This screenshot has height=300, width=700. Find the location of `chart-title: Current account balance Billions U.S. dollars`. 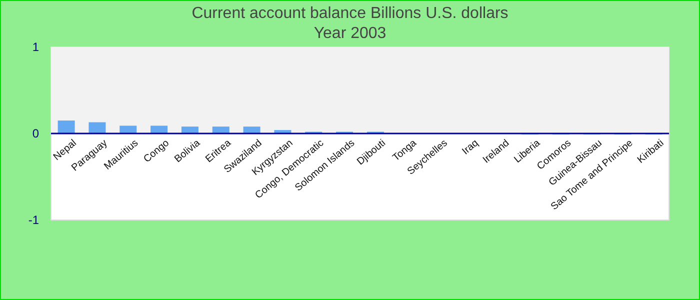

chart-title: Current account balance Billions U.S. dollars is located at coordinates (350, 13).